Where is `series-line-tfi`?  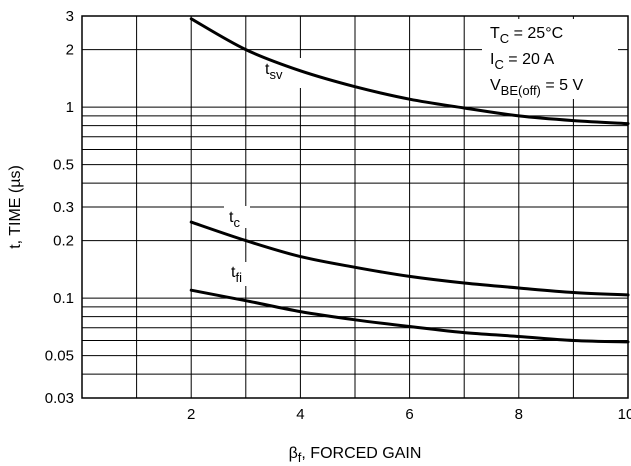 series-line-tfi is located at coordinates (409, 316).